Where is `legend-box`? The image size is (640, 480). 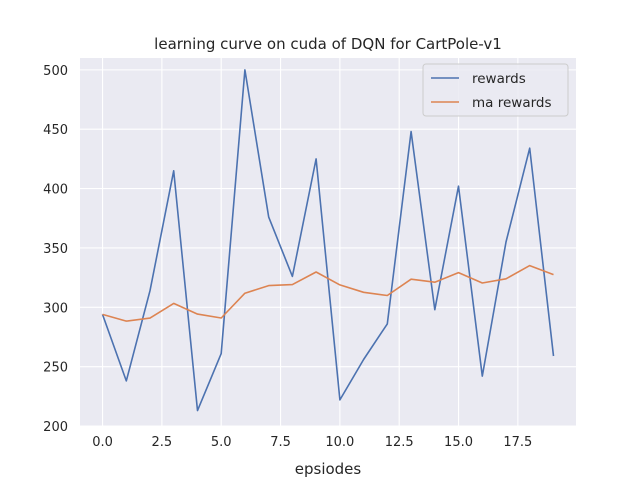
legend-box is located at coordinates (495, 90).